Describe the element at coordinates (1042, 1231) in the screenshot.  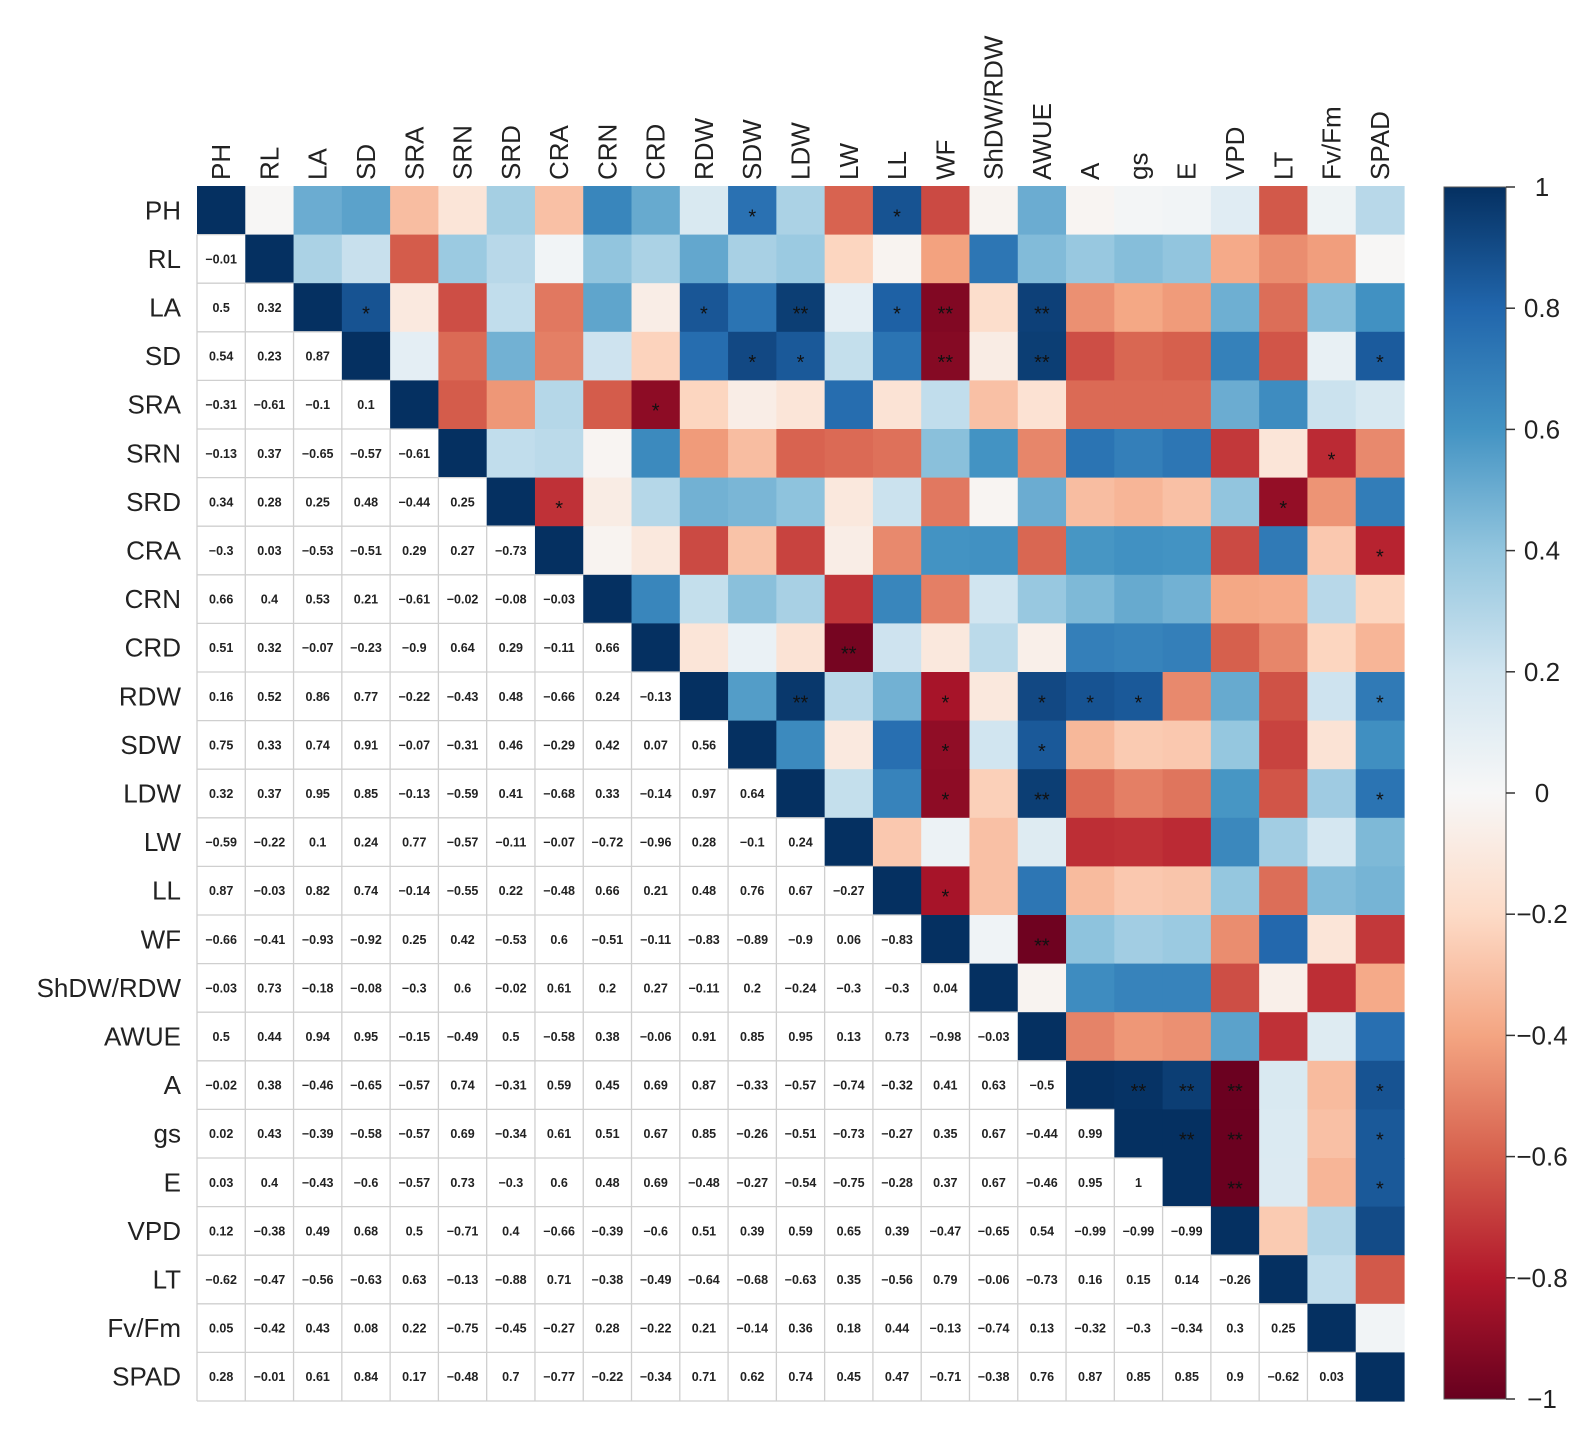
I see `cell-value: 0.54` at that location.